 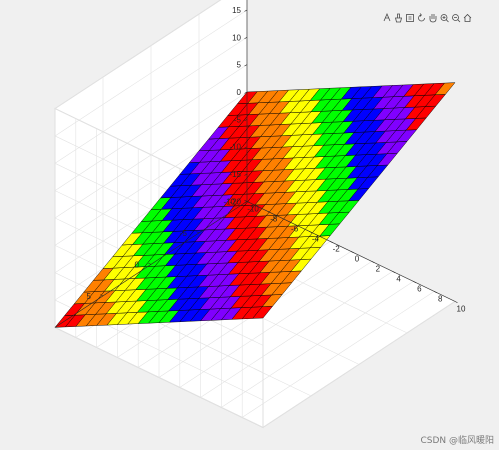 What do you see at coordinates (235, 147) in the screenshot?
I see `z-tick-label: -10` at bounding box center [235, 147].